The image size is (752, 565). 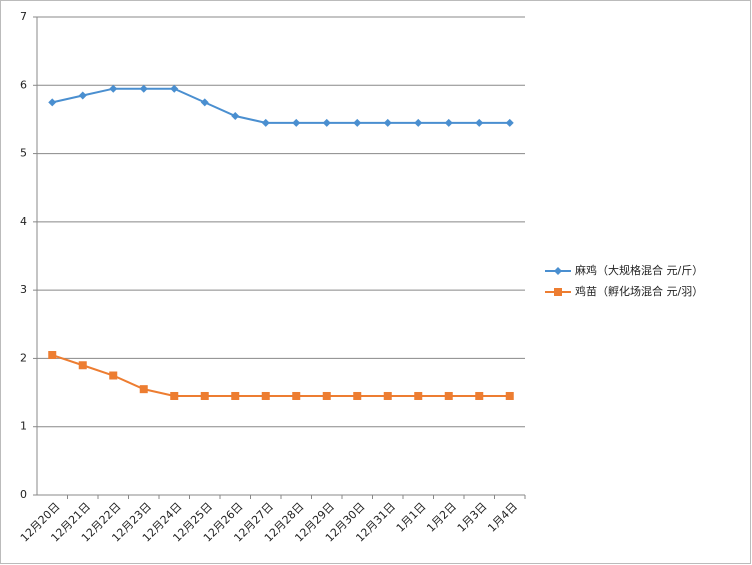 What do you see at coordinates (23, 16) in the screenshot?
I see `y-tick-label: 7` at bounding box center [23, 16].